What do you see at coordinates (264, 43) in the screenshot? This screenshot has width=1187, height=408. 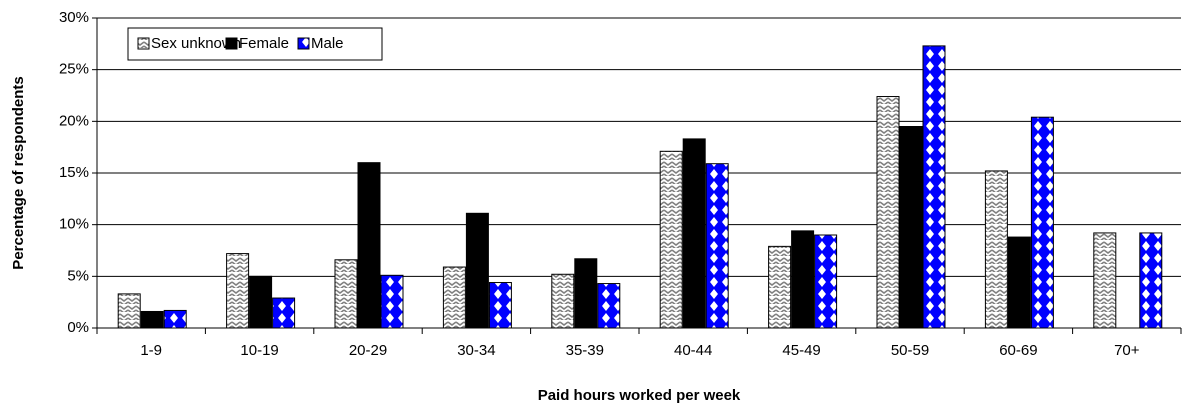 I see `legend-label: Female` at bounding box center [264, 43].